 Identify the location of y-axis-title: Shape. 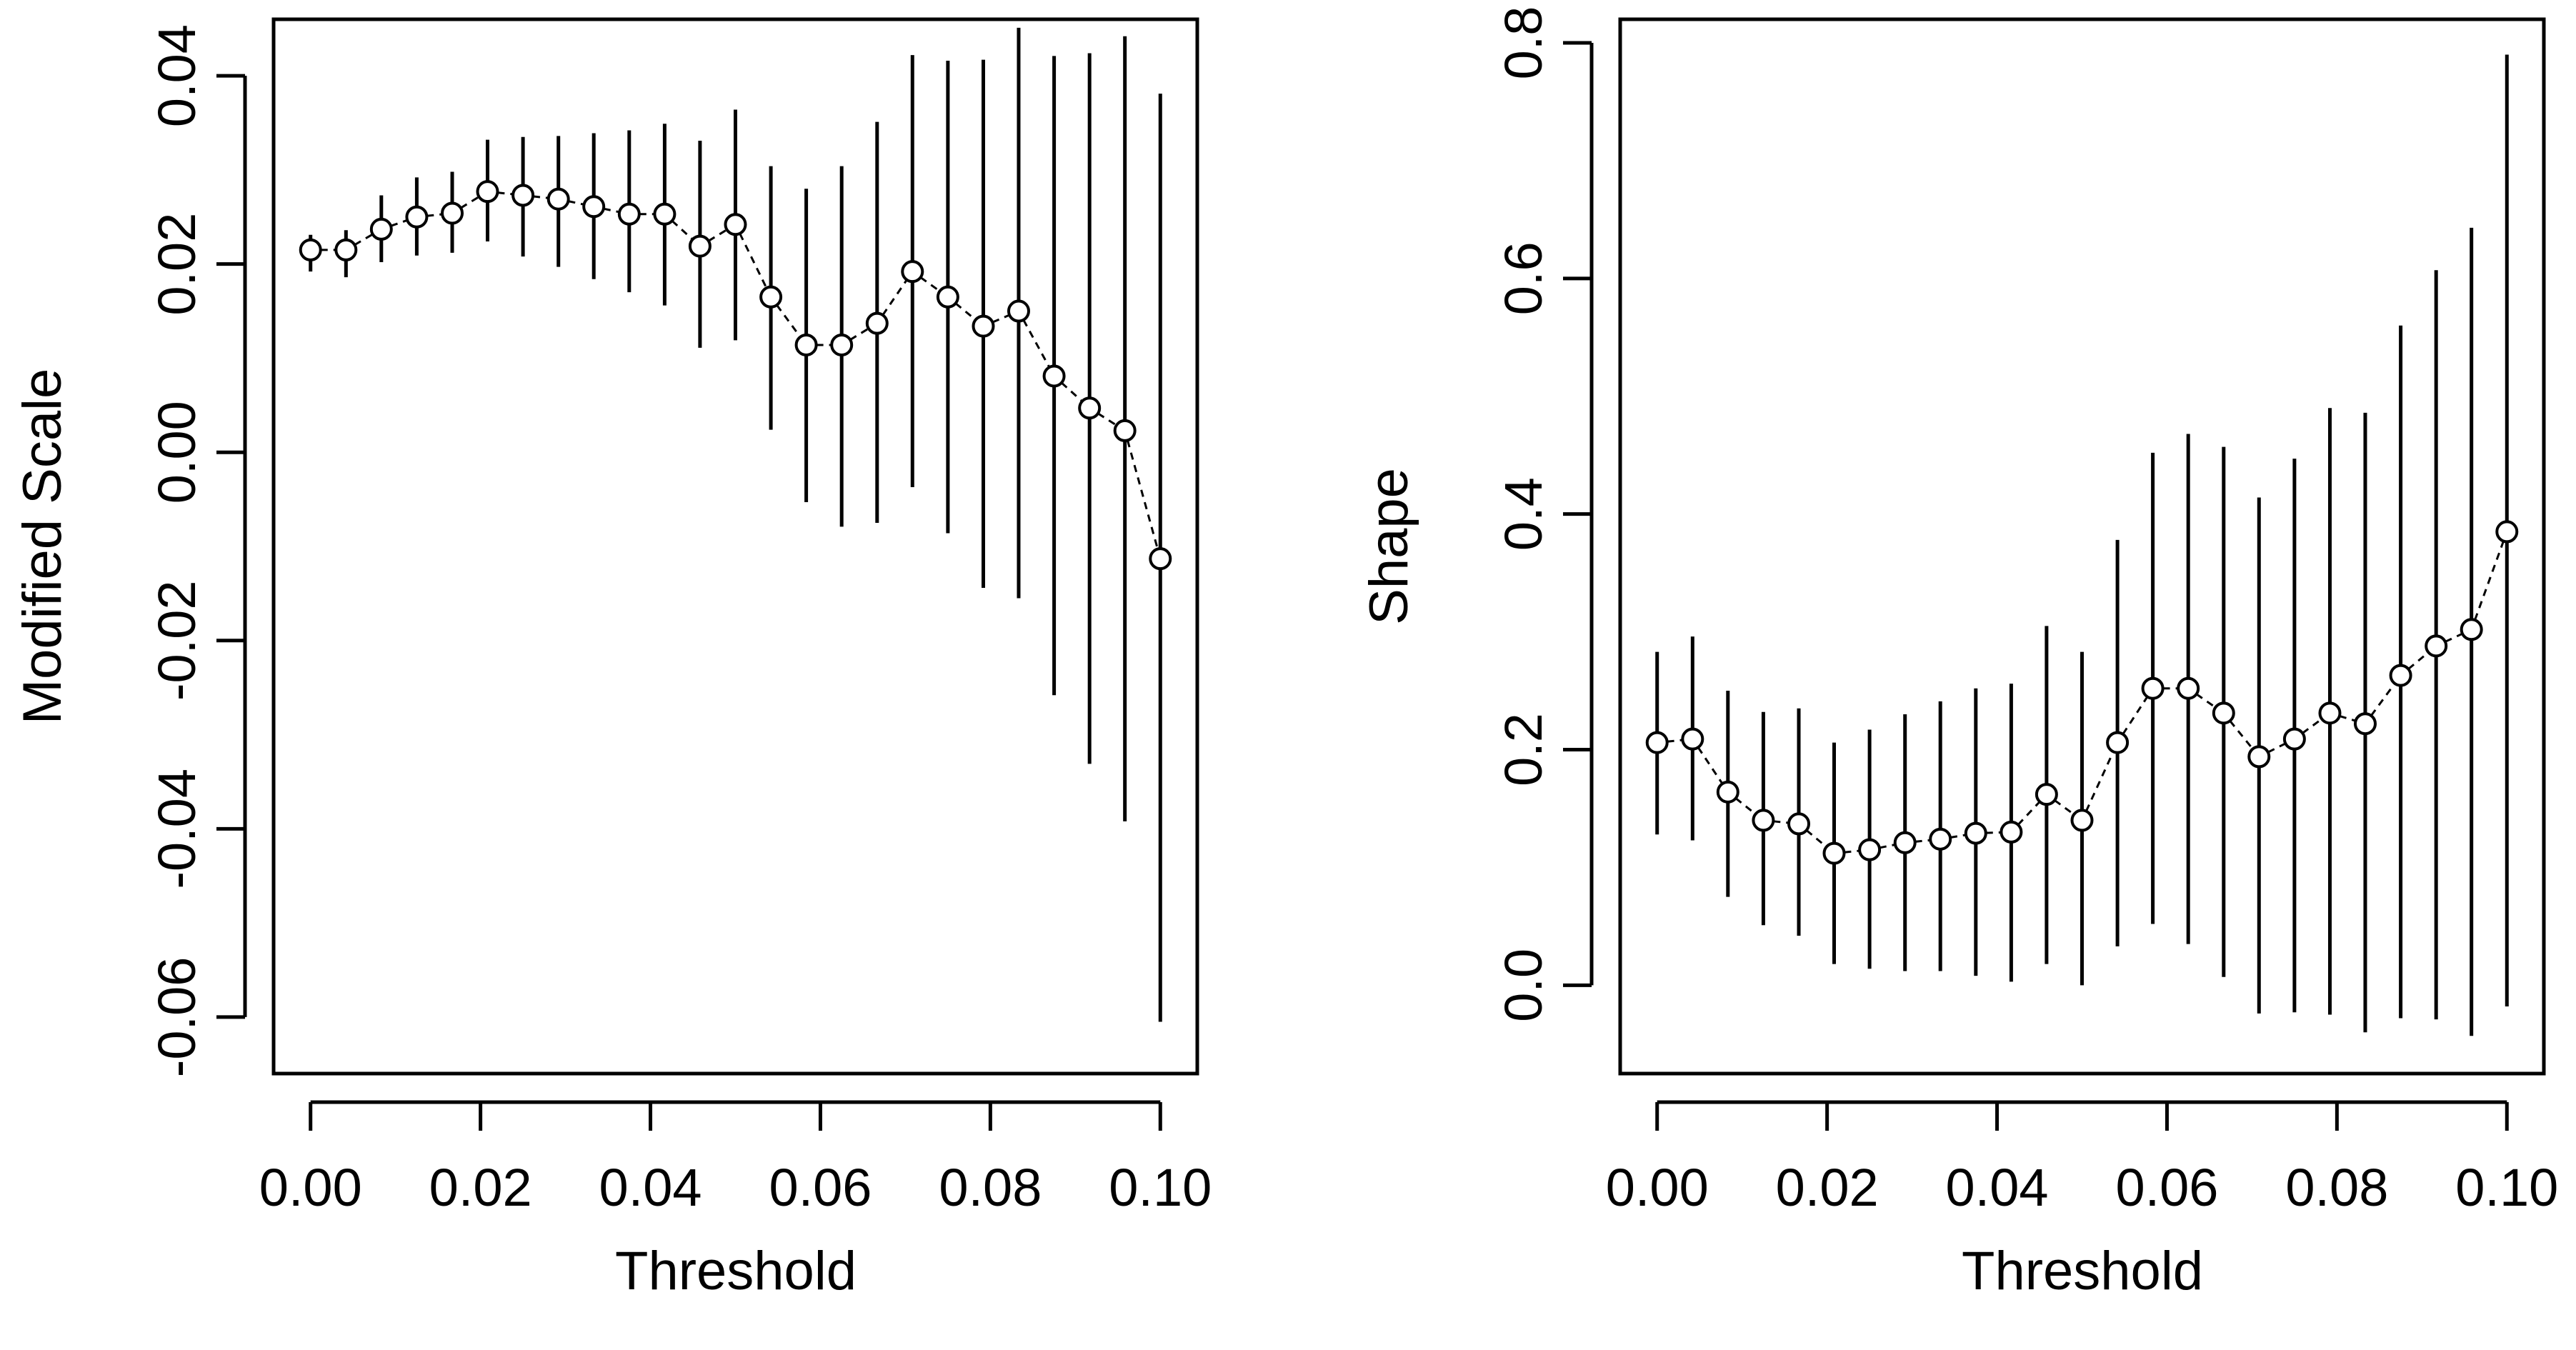
(1389, 546).